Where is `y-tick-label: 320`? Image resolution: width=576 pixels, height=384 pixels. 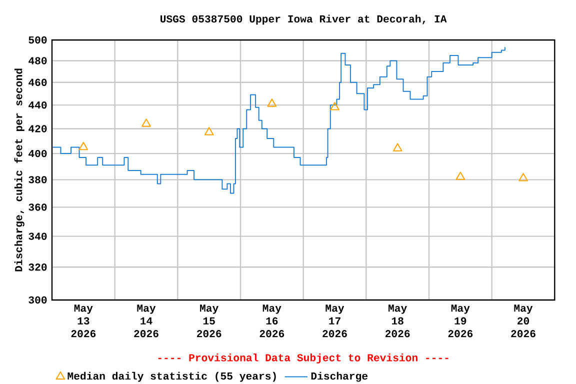 y-tick-label: 320 is located at coordinates (37, 267).